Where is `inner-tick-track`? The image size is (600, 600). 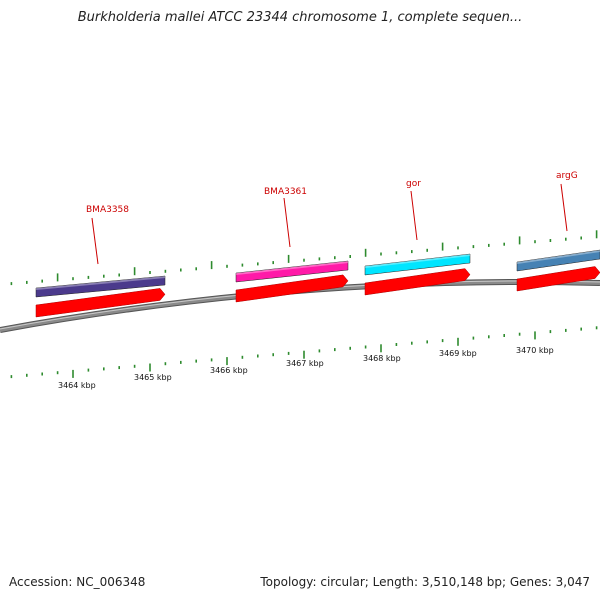
inner-tick-track is located at coordinates (304, 352).